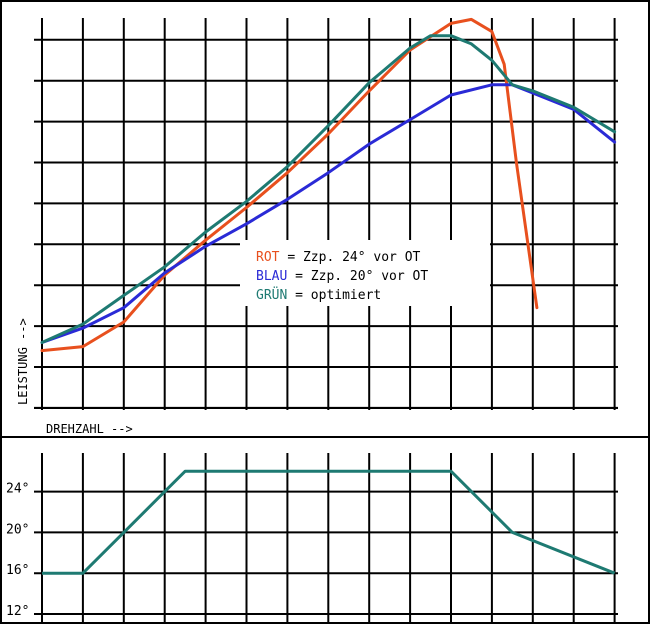  Describe the element at coordinates (19, 549) in the screenshot. I see `timing-y-ticks: 24° 20° 16° 12°` at that location.